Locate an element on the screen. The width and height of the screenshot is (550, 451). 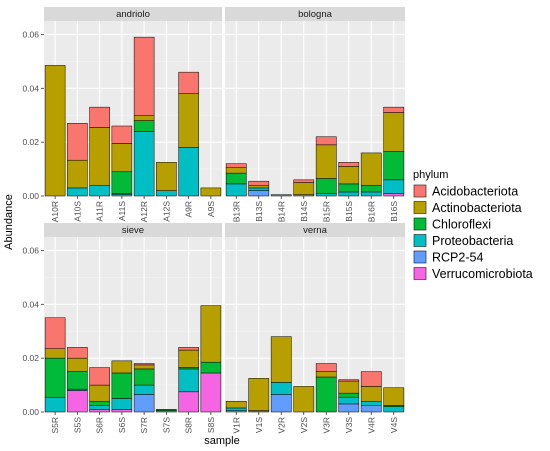
x-tick-label: A12R is located at coordinates (144, 211).